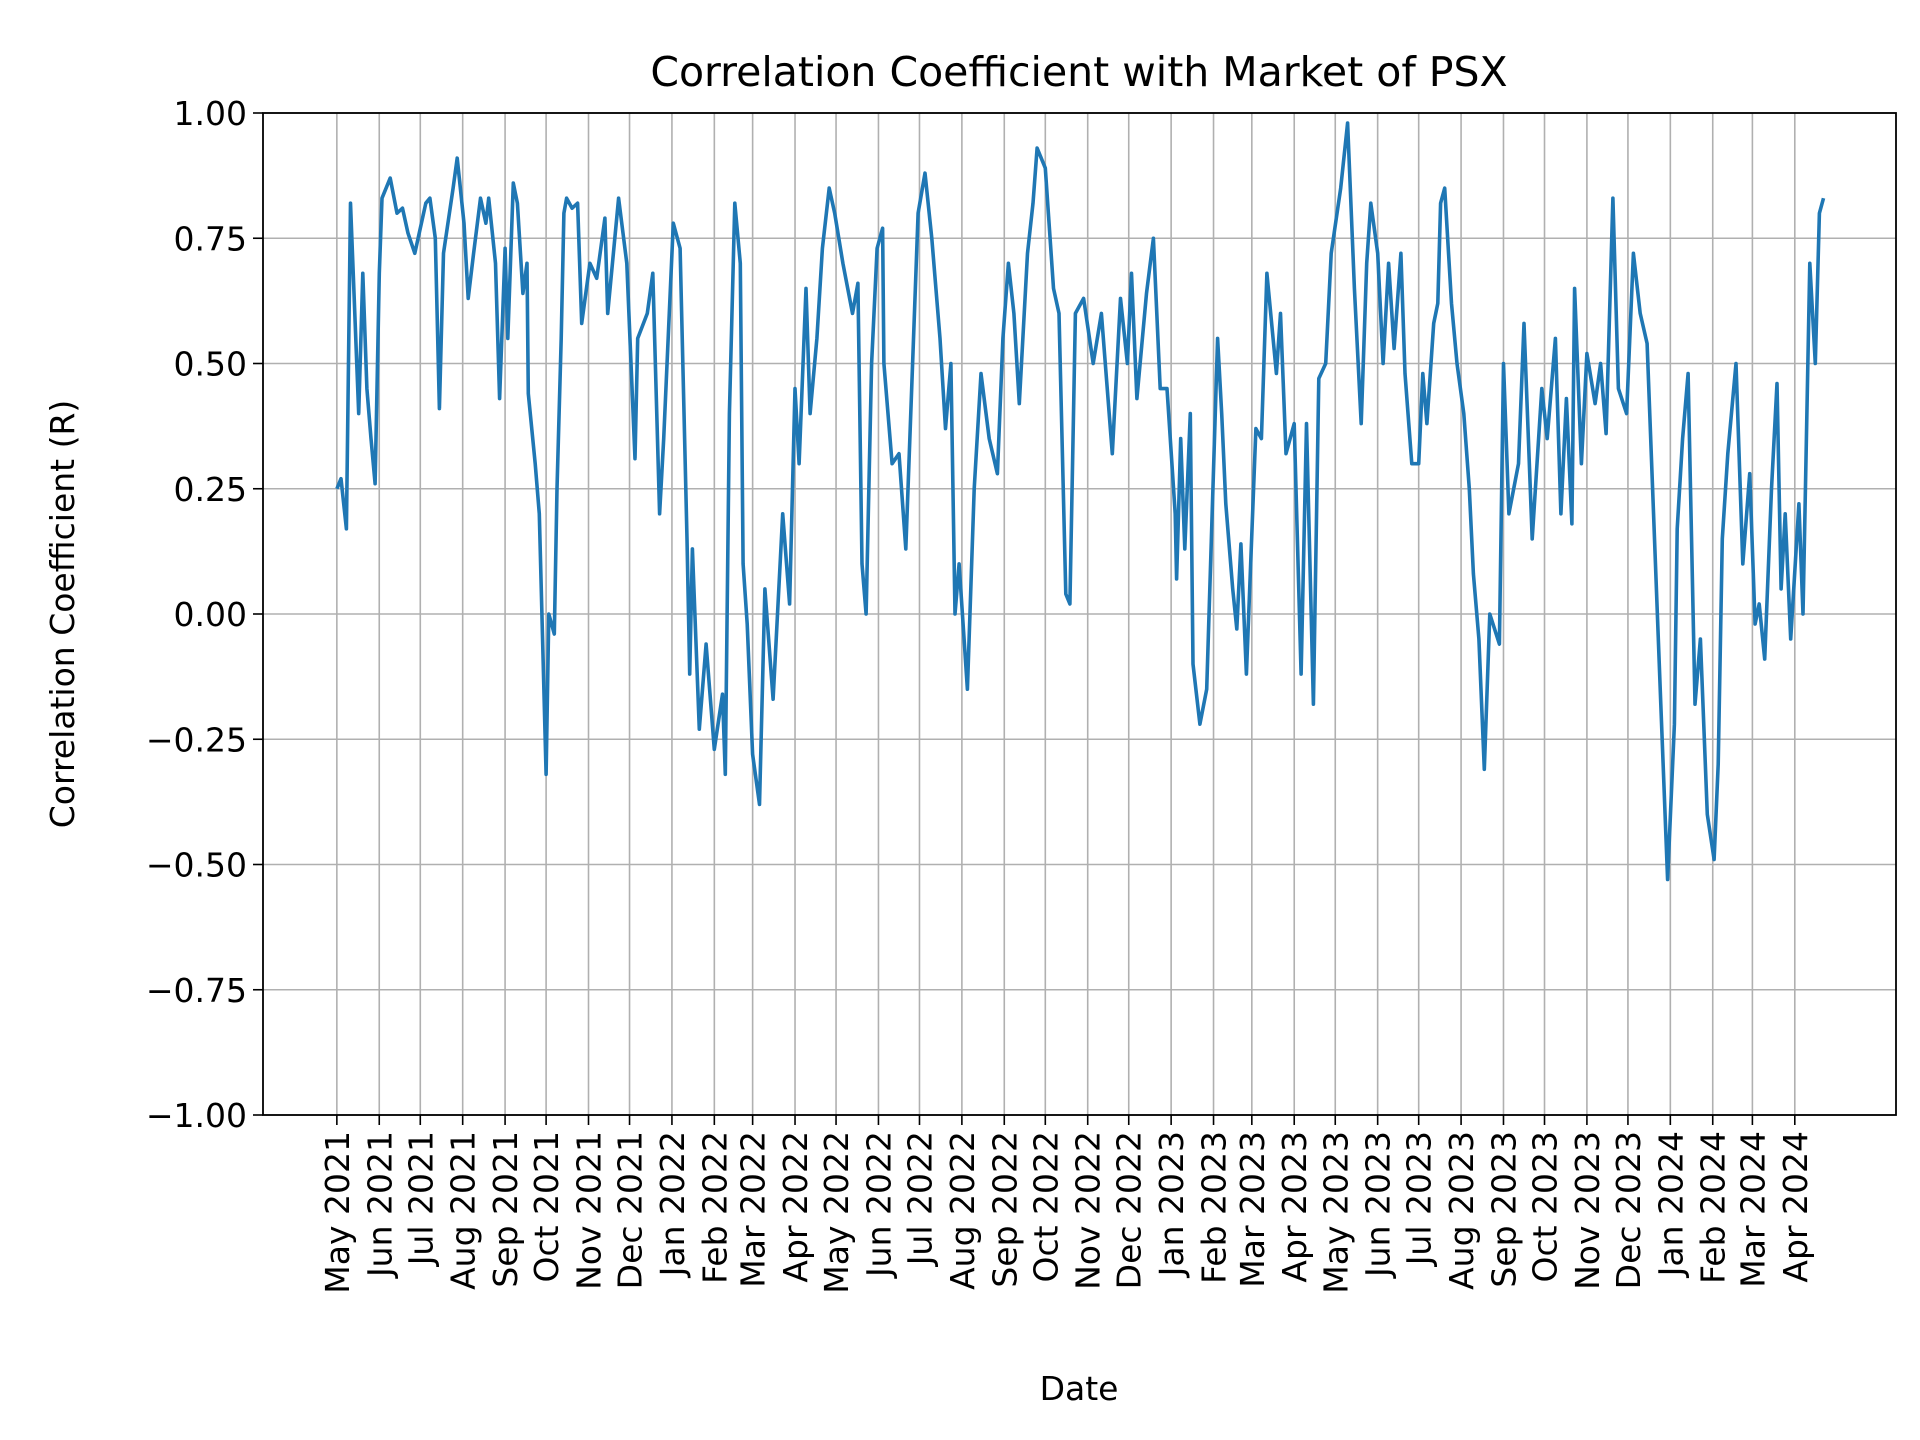 Image resolution: width=1920 pixels, height=1440 pixels. Describe the element at coordinates (836, 1212) in the screenshot. I see `x-tick-label: May 2022` at that location.